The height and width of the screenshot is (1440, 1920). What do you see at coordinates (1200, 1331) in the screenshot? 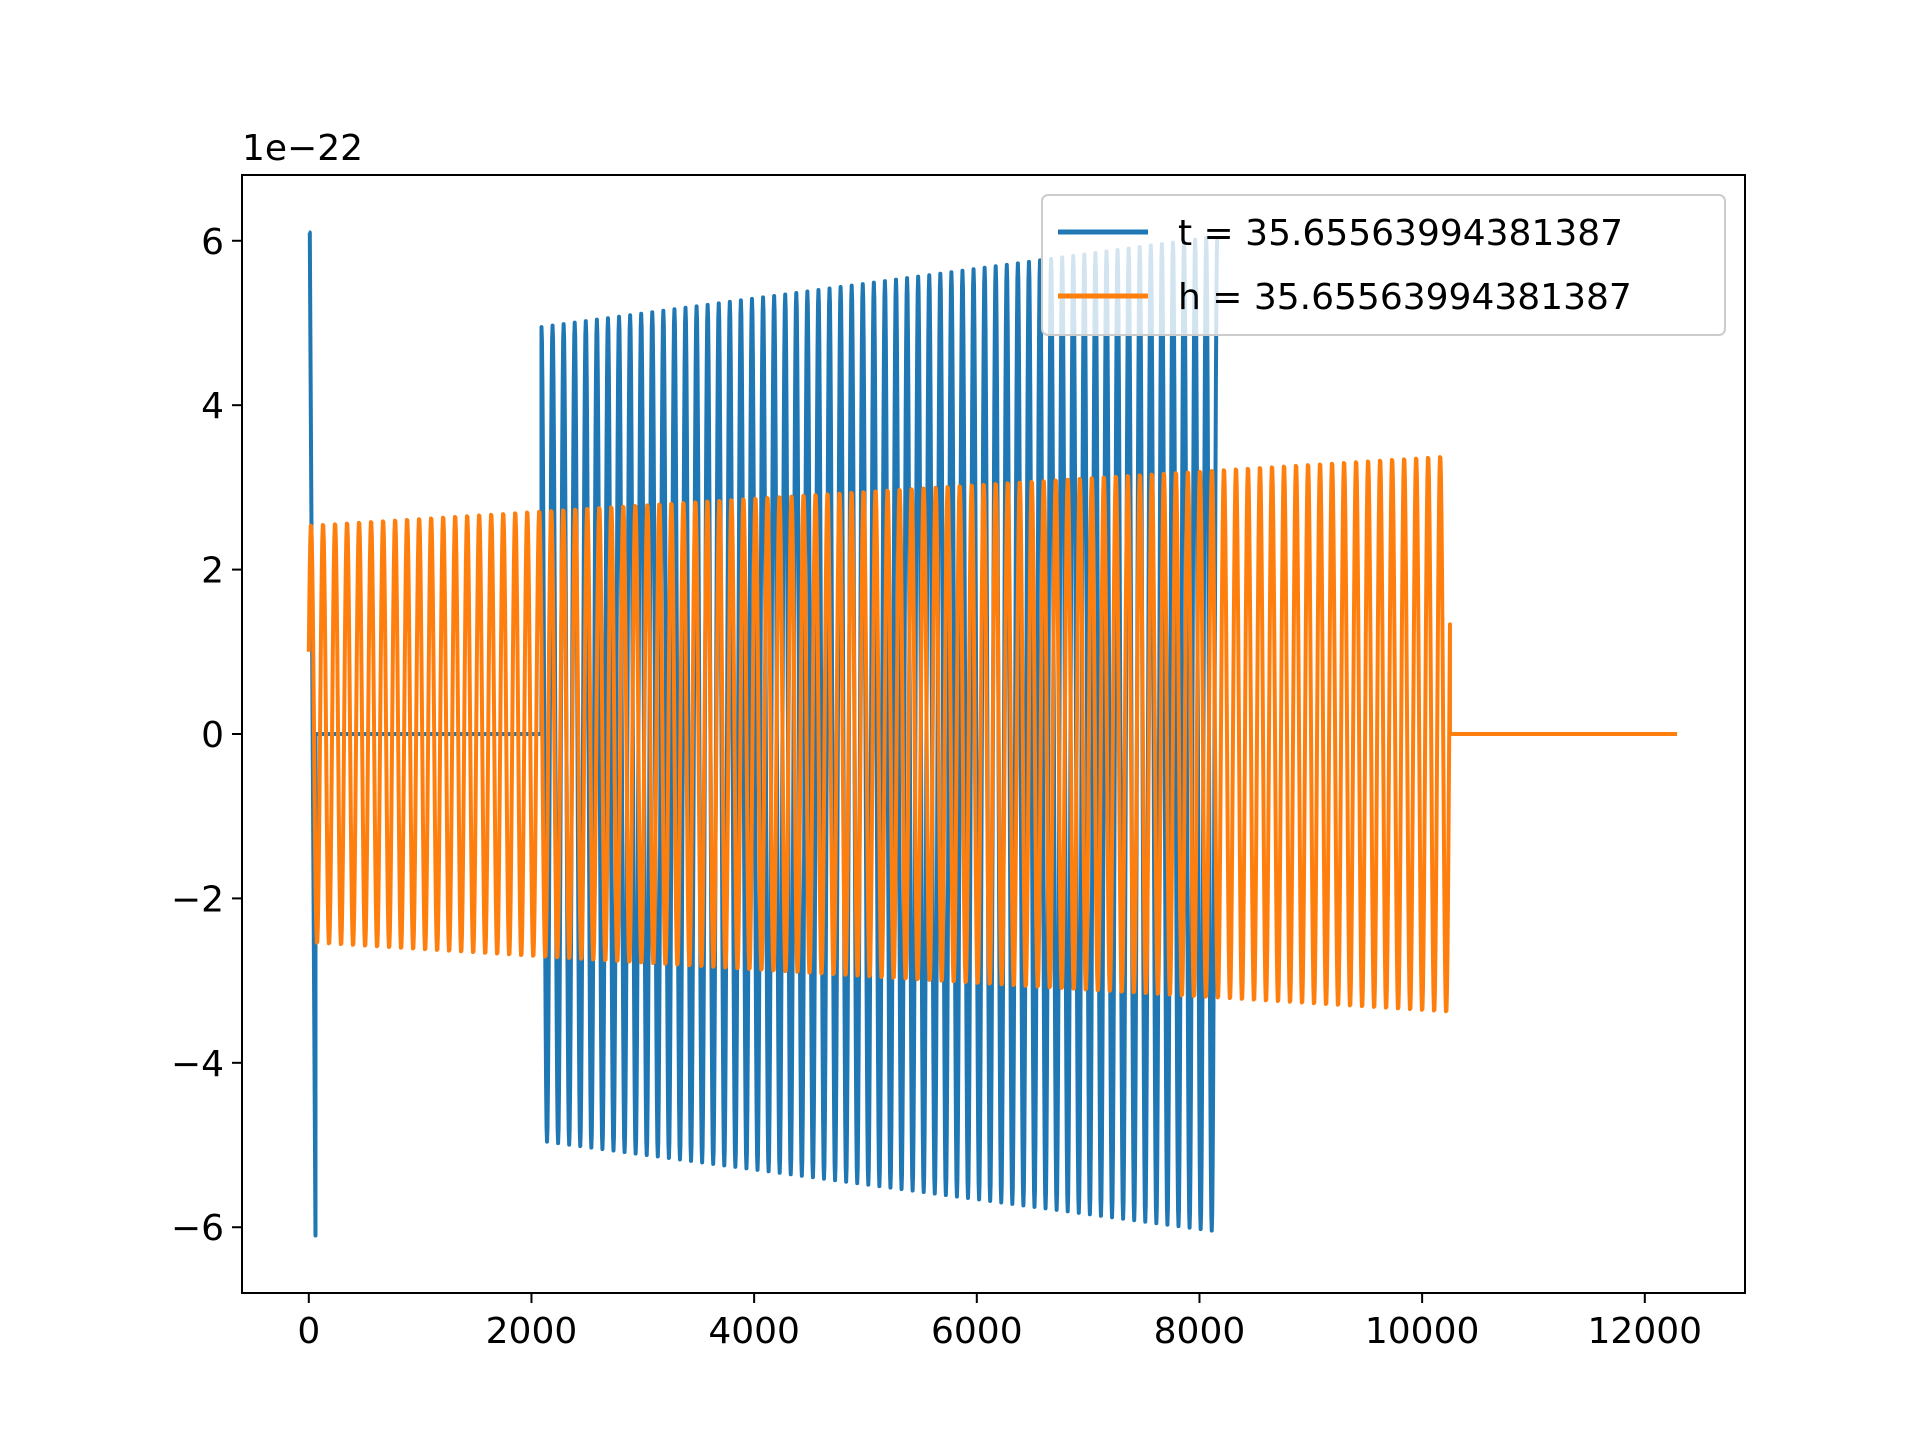
I see `x-tick-label: 8000` at bounding box center [1200, 1331].